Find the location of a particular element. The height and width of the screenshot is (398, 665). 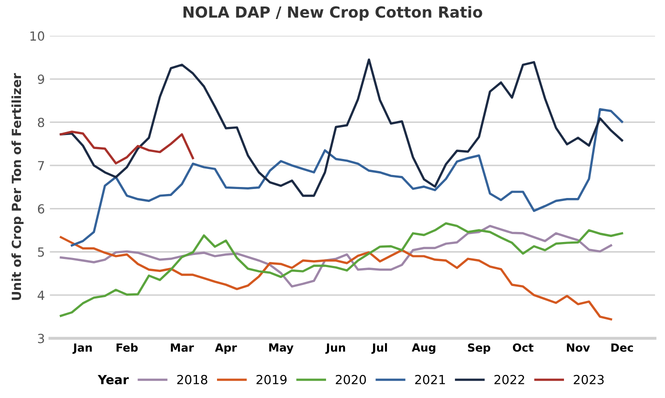

x-tick-label: Jun is located at coordinates (335, 349).